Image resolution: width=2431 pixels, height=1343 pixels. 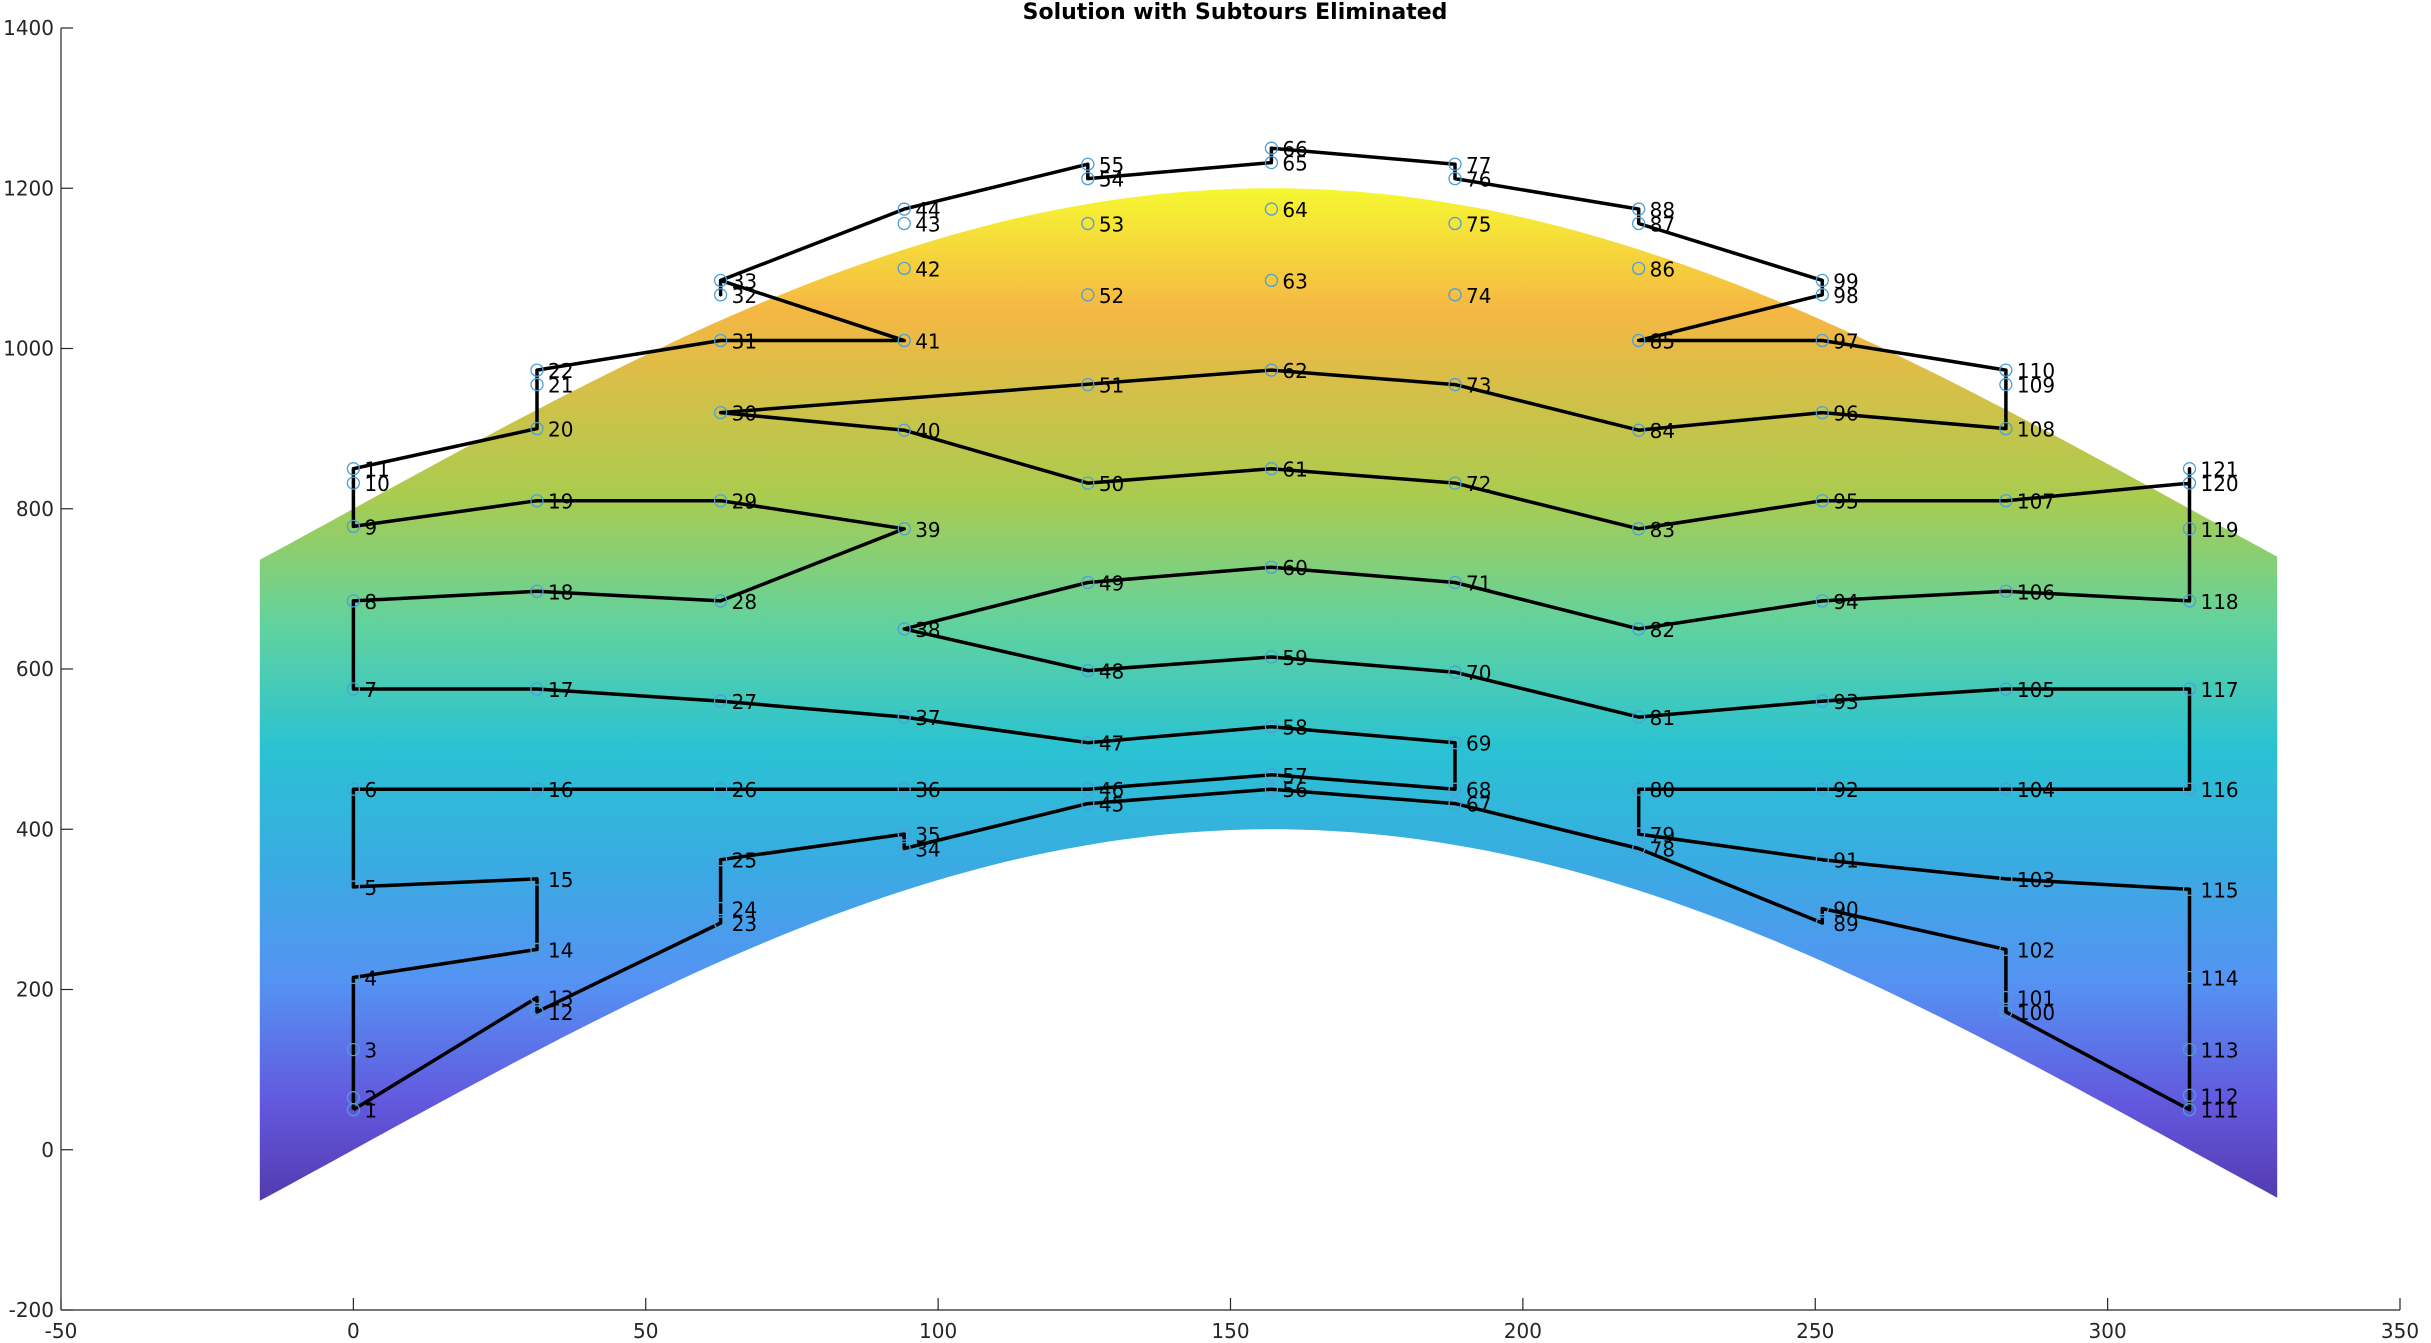 I want to click on point-label: 38, so click(x=927, y=630).